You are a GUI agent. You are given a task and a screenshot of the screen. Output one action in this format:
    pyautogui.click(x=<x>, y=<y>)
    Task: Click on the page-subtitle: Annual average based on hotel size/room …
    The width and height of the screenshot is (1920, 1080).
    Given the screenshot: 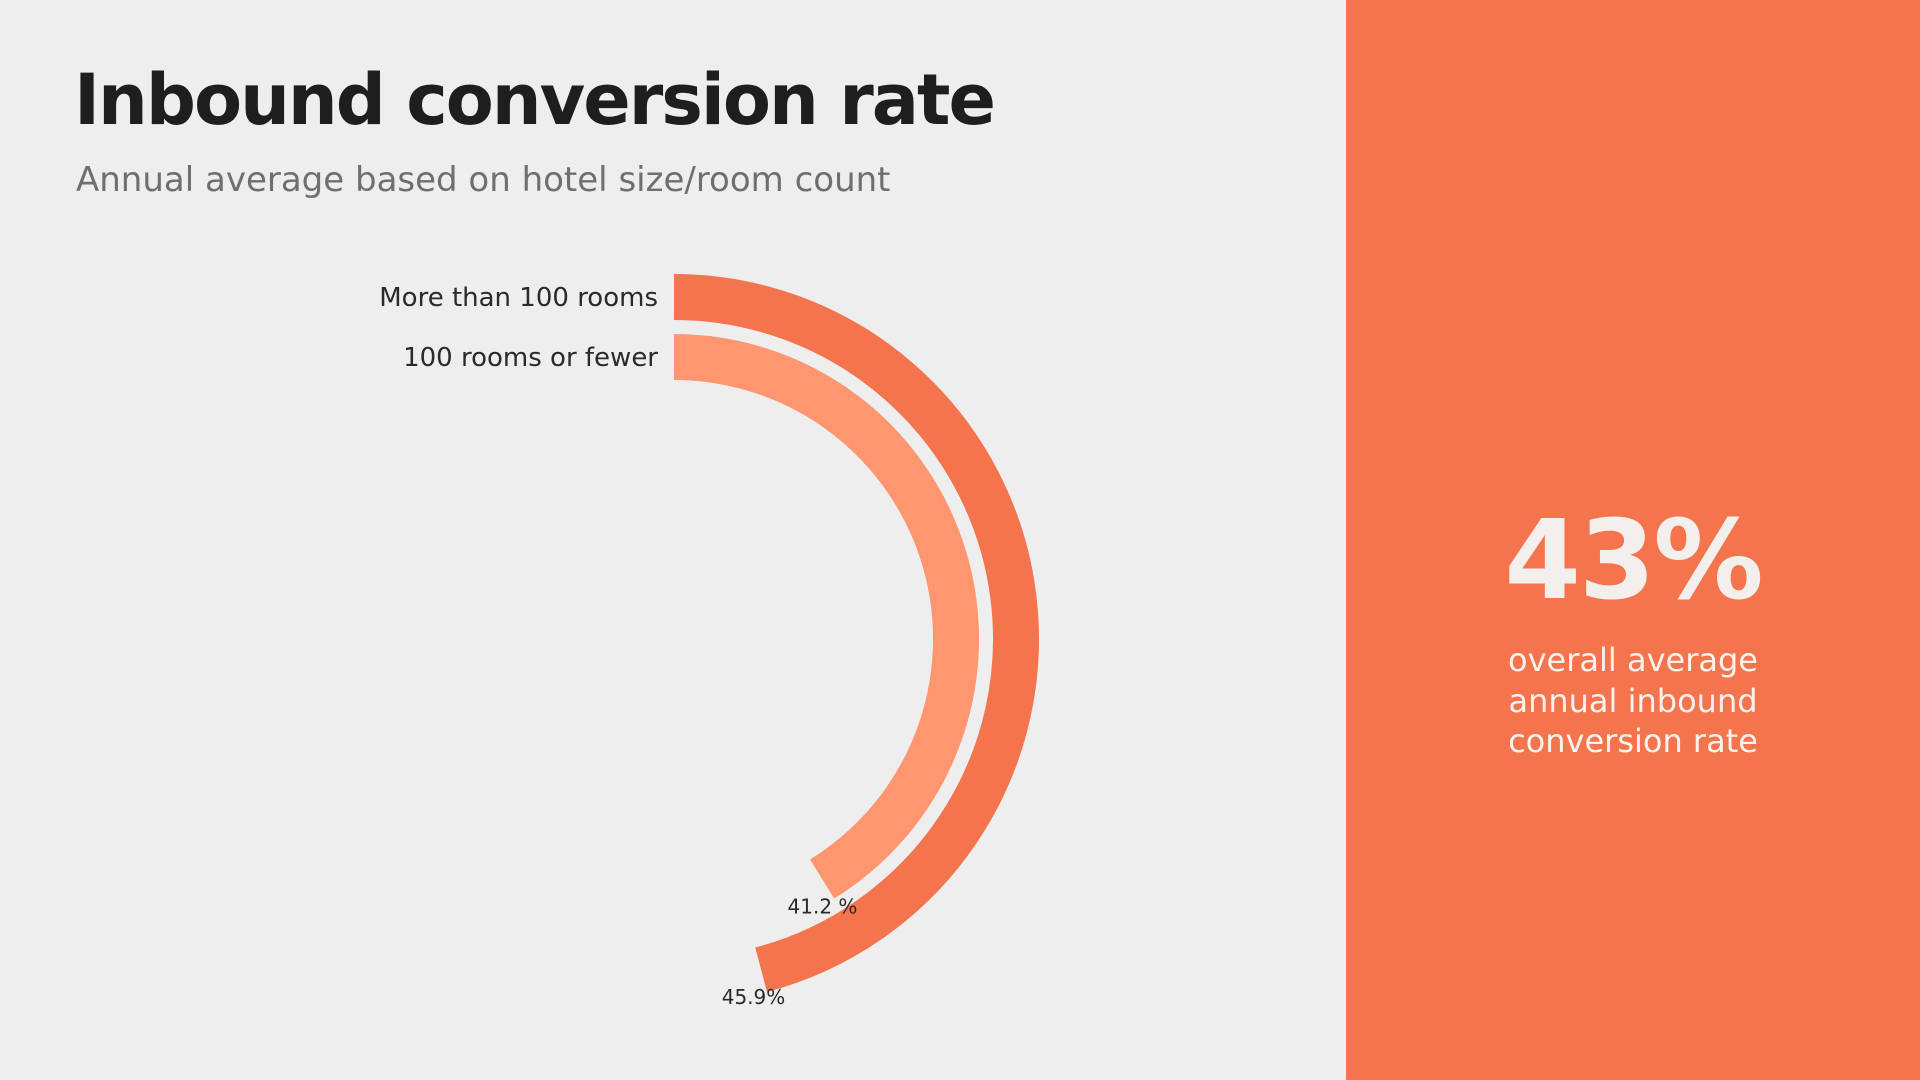 What is the action you would take?
    pyautogui.click(x=483, y=180)
    